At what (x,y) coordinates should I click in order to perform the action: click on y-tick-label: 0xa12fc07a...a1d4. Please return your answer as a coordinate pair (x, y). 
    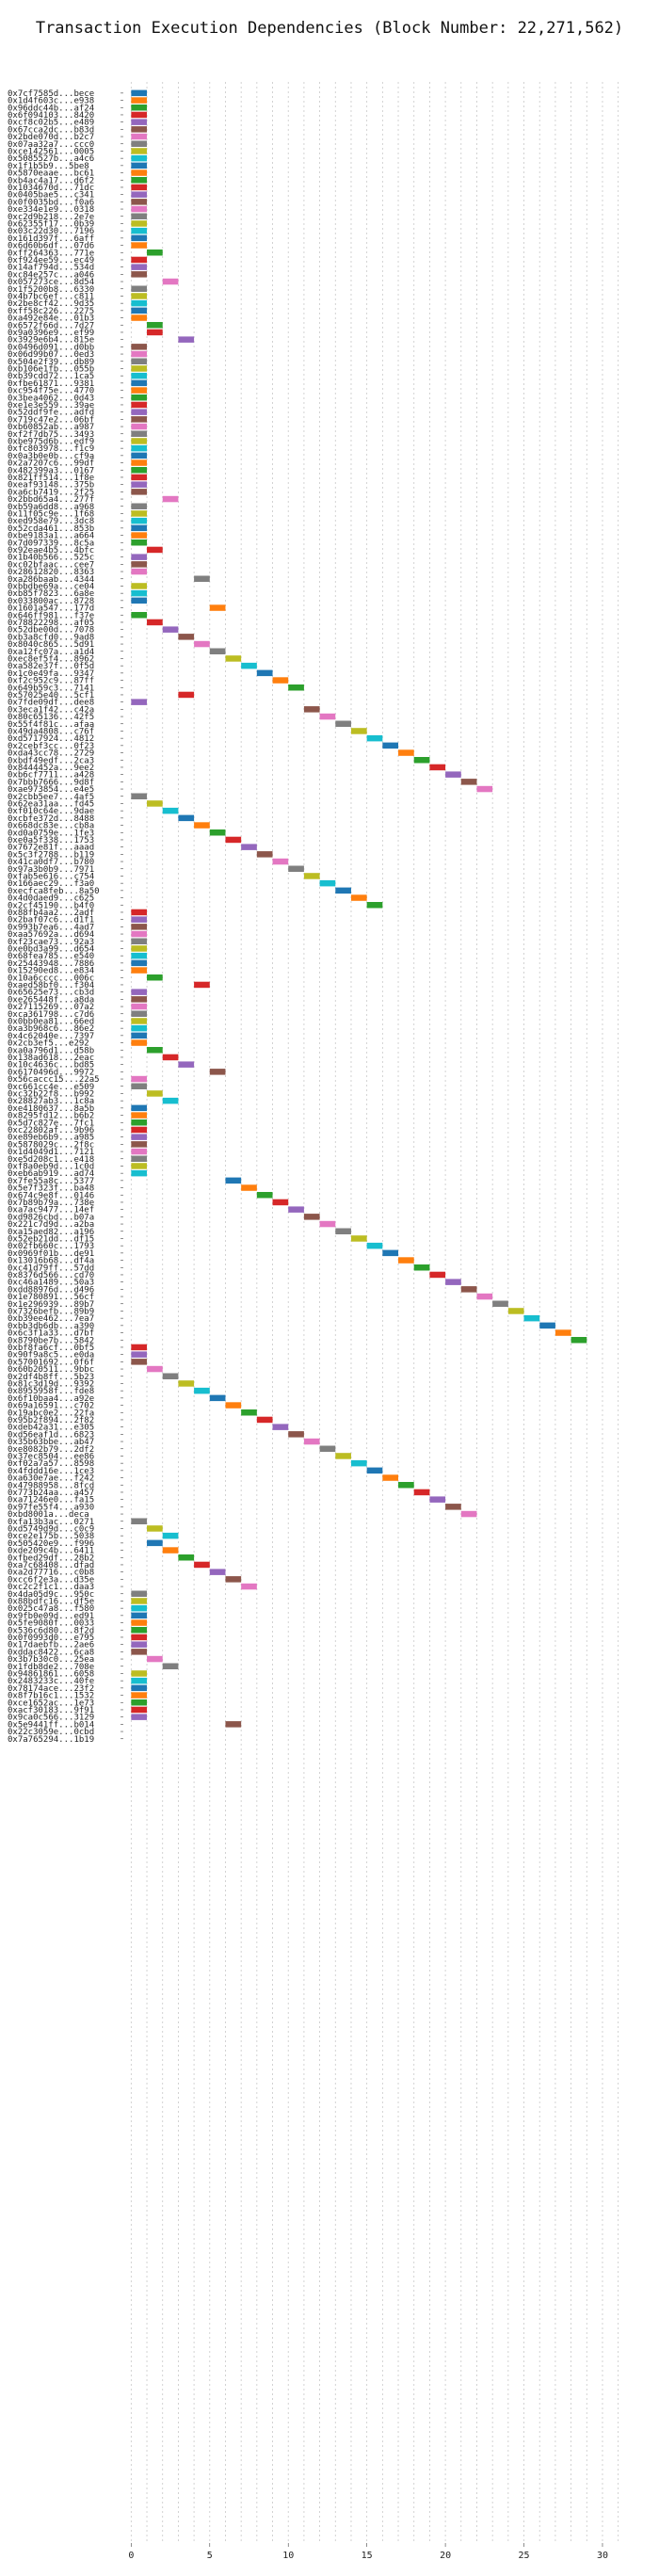
    Looking at the image, I should click on (51, 652).